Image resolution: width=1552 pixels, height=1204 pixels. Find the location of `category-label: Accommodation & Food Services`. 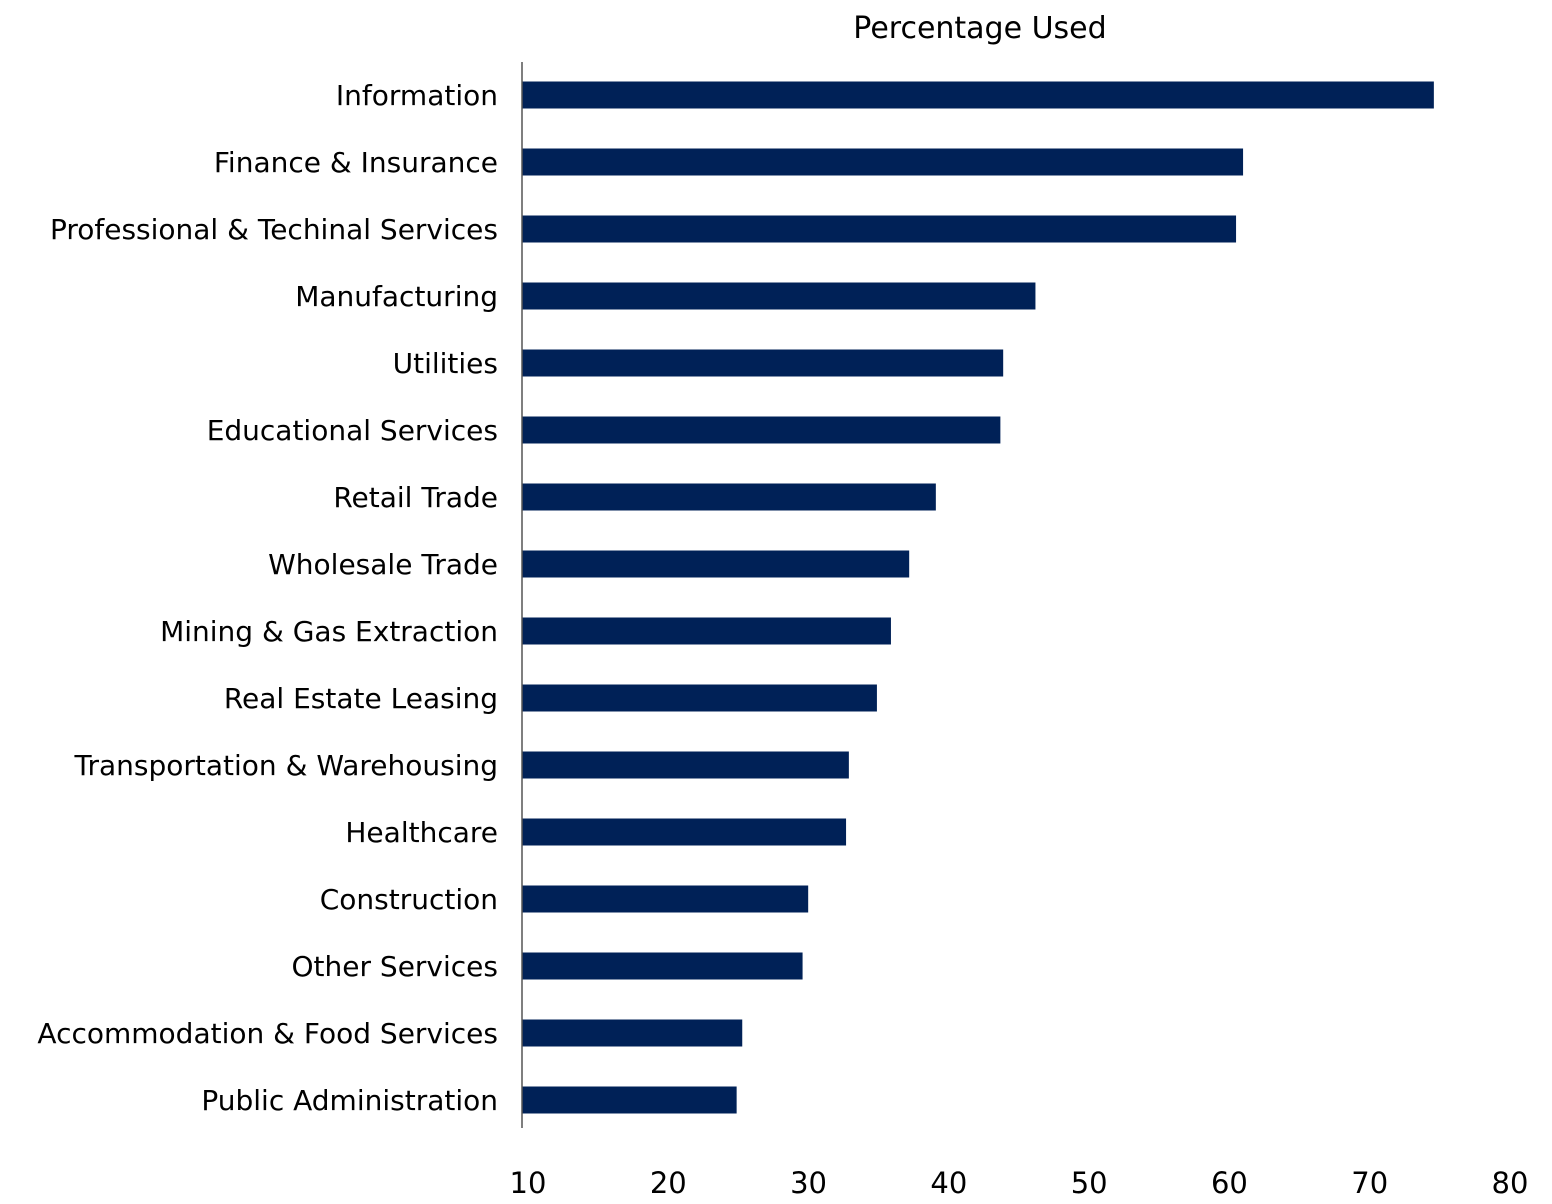

category-label: Accommodation & Food Services is located at coordinates (267, 1033).